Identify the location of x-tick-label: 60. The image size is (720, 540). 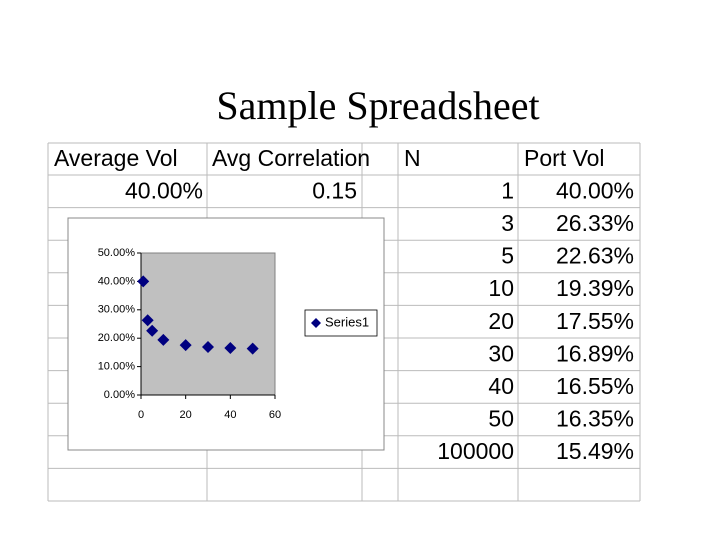
(275, 415).